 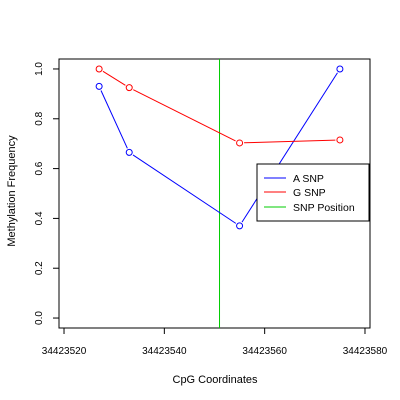 I want to click on legend-label-snp-position: SNP Position, so click(x=324, y=208).